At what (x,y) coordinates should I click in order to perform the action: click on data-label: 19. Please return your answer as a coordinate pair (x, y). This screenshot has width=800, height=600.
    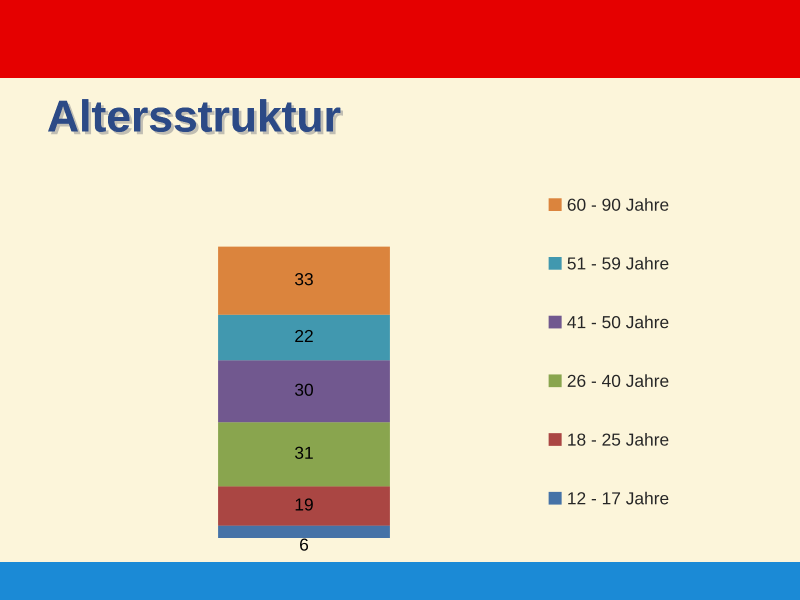
    Looking at the image, I should click on (304, 504).